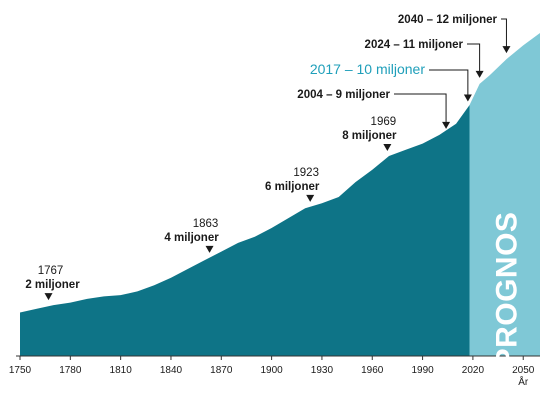  Describe the element at coordinates (171, 370) in the screenshot. I see `x-tick-label: 1840` at that location.